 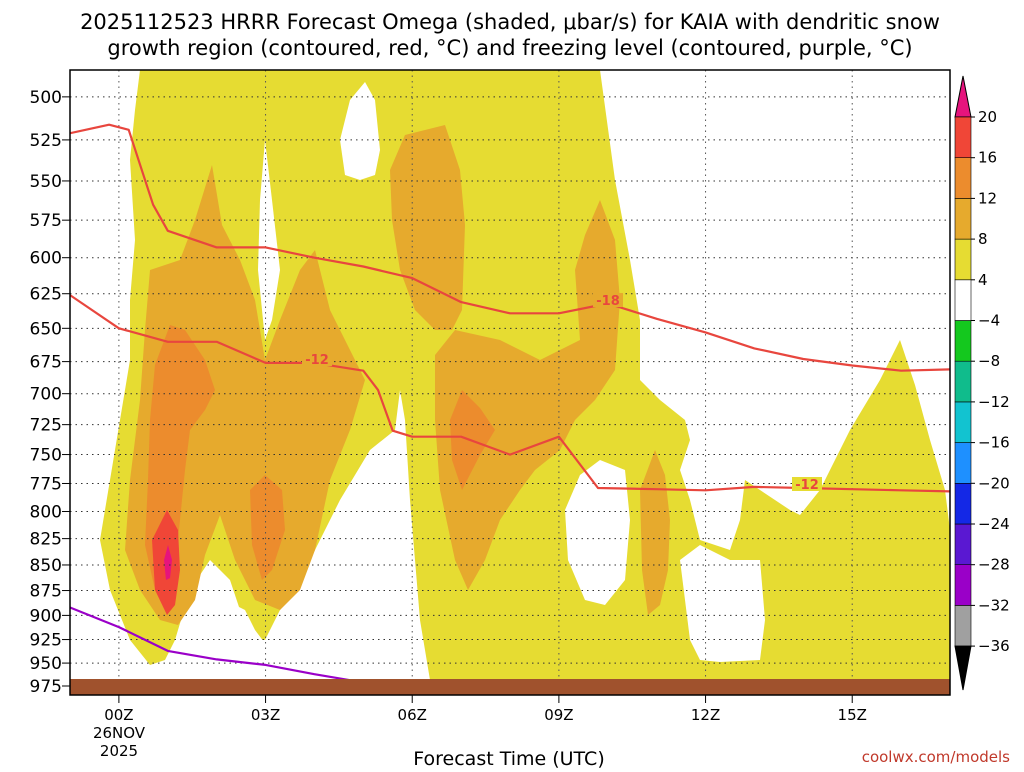 What do you see at coordinates (46, 395) in the screenshot?
I see `y-tick-label: 700` at bounding box center [46, 395].